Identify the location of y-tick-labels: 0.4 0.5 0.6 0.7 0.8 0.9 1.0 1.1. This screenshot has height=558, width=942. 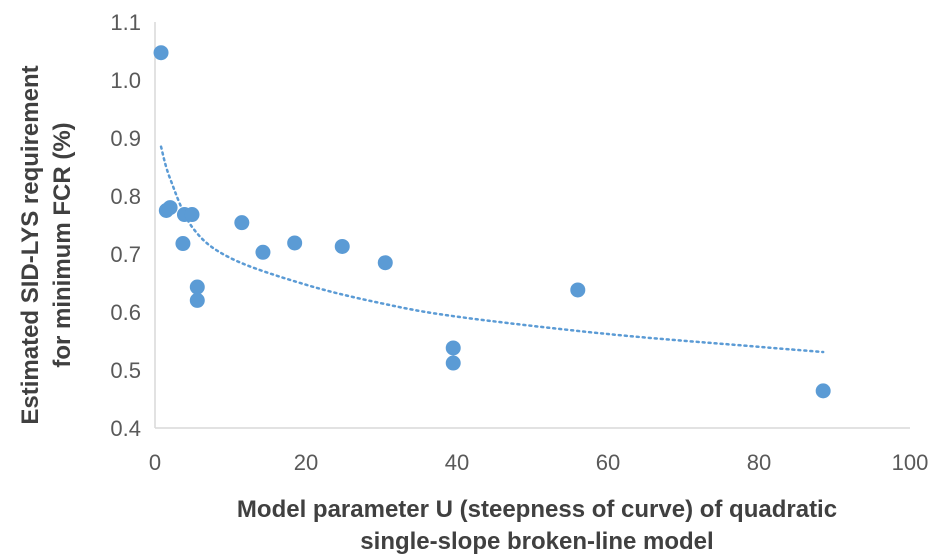
(125, 225).